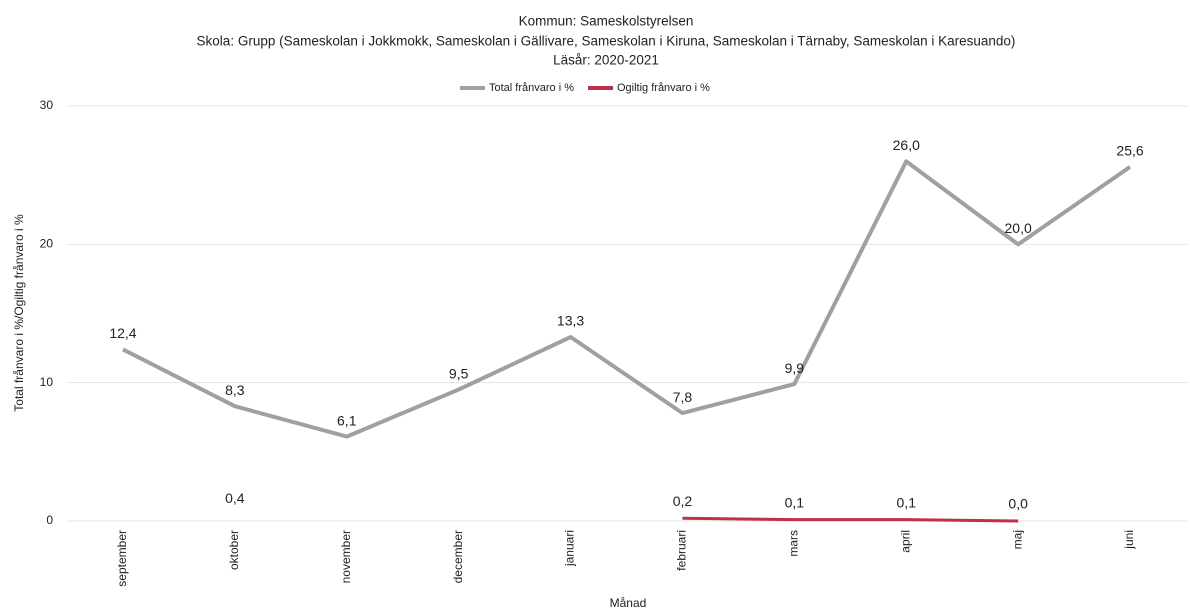  I want to click on data-label: 13,3, so click(570, 321).